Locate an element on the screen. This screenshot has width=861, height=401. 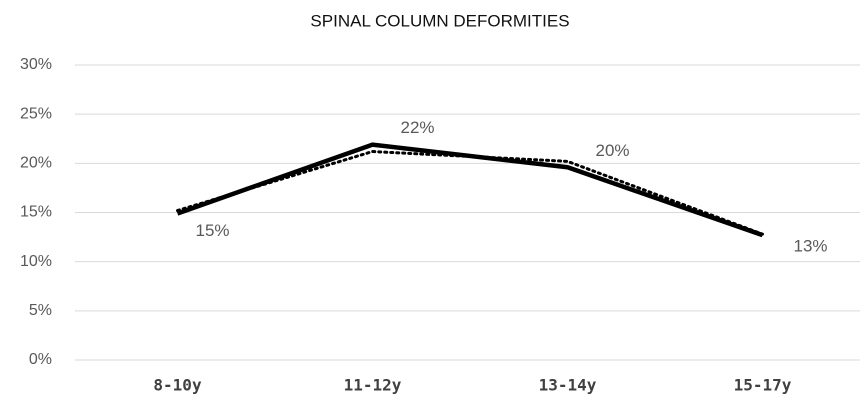
data-label: 22% is located at coordinates (417, 127).